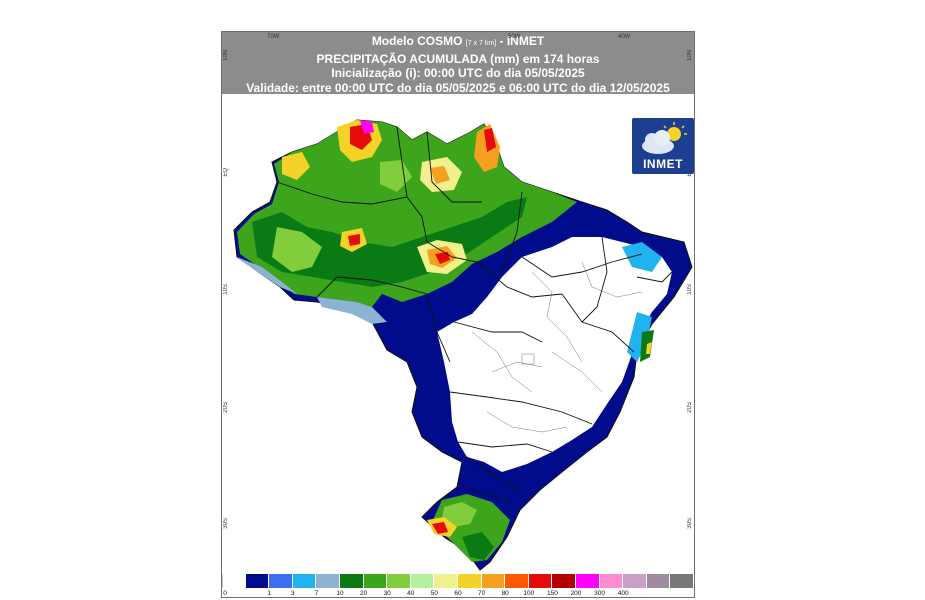  What do you see at coordinates (690, 56) in the screenshot?
I see `lat-tick-right: 10N` at bounding box center [690, 56].